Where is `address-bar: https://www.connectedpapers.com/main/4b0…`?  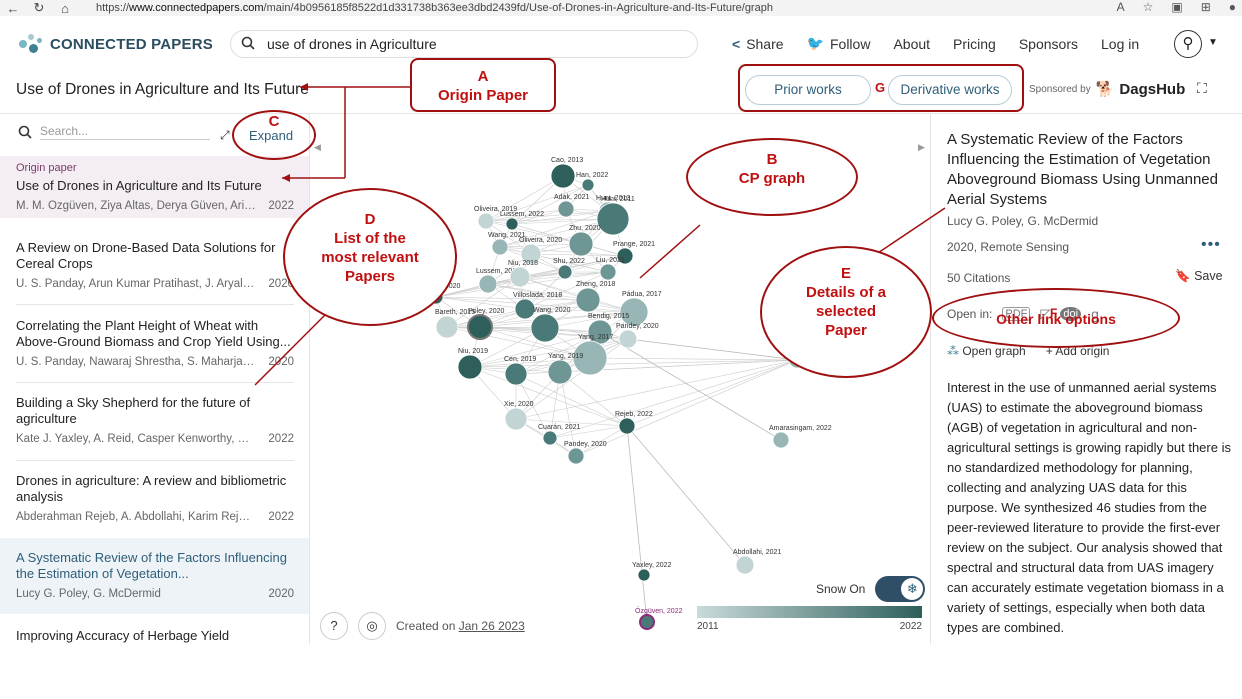 address-bar: https://www.connectedpapers.com/main/4b0… is located at coordinates (434, 8).